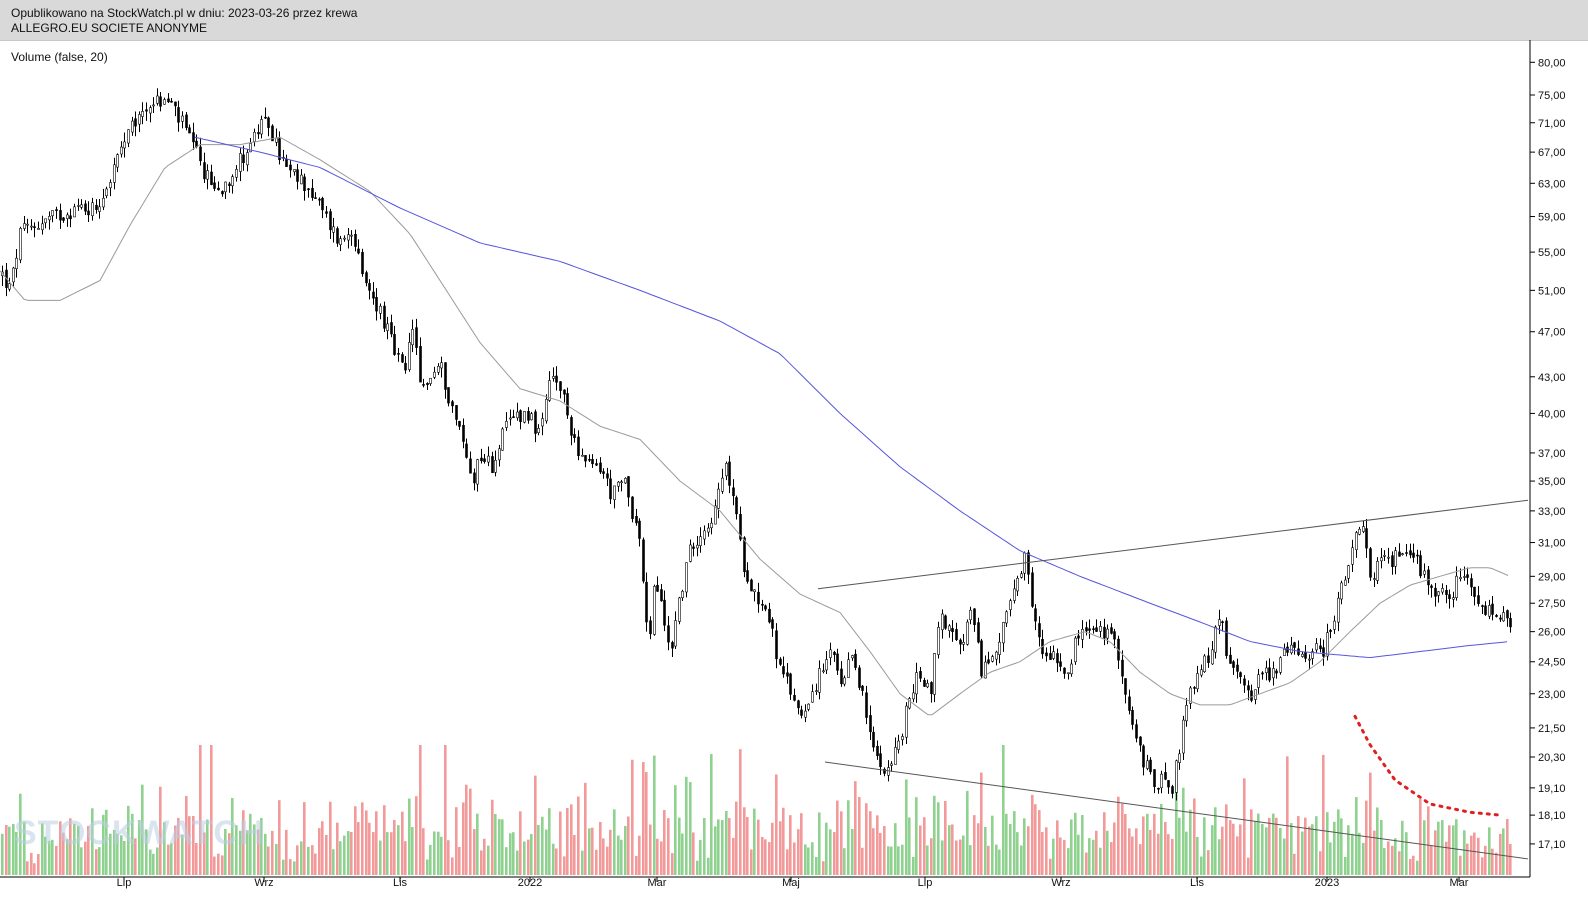 The height and width of the screenshot is (901, 1588). I want to click on price-tick-label: 20,30, so click(1552, 758).